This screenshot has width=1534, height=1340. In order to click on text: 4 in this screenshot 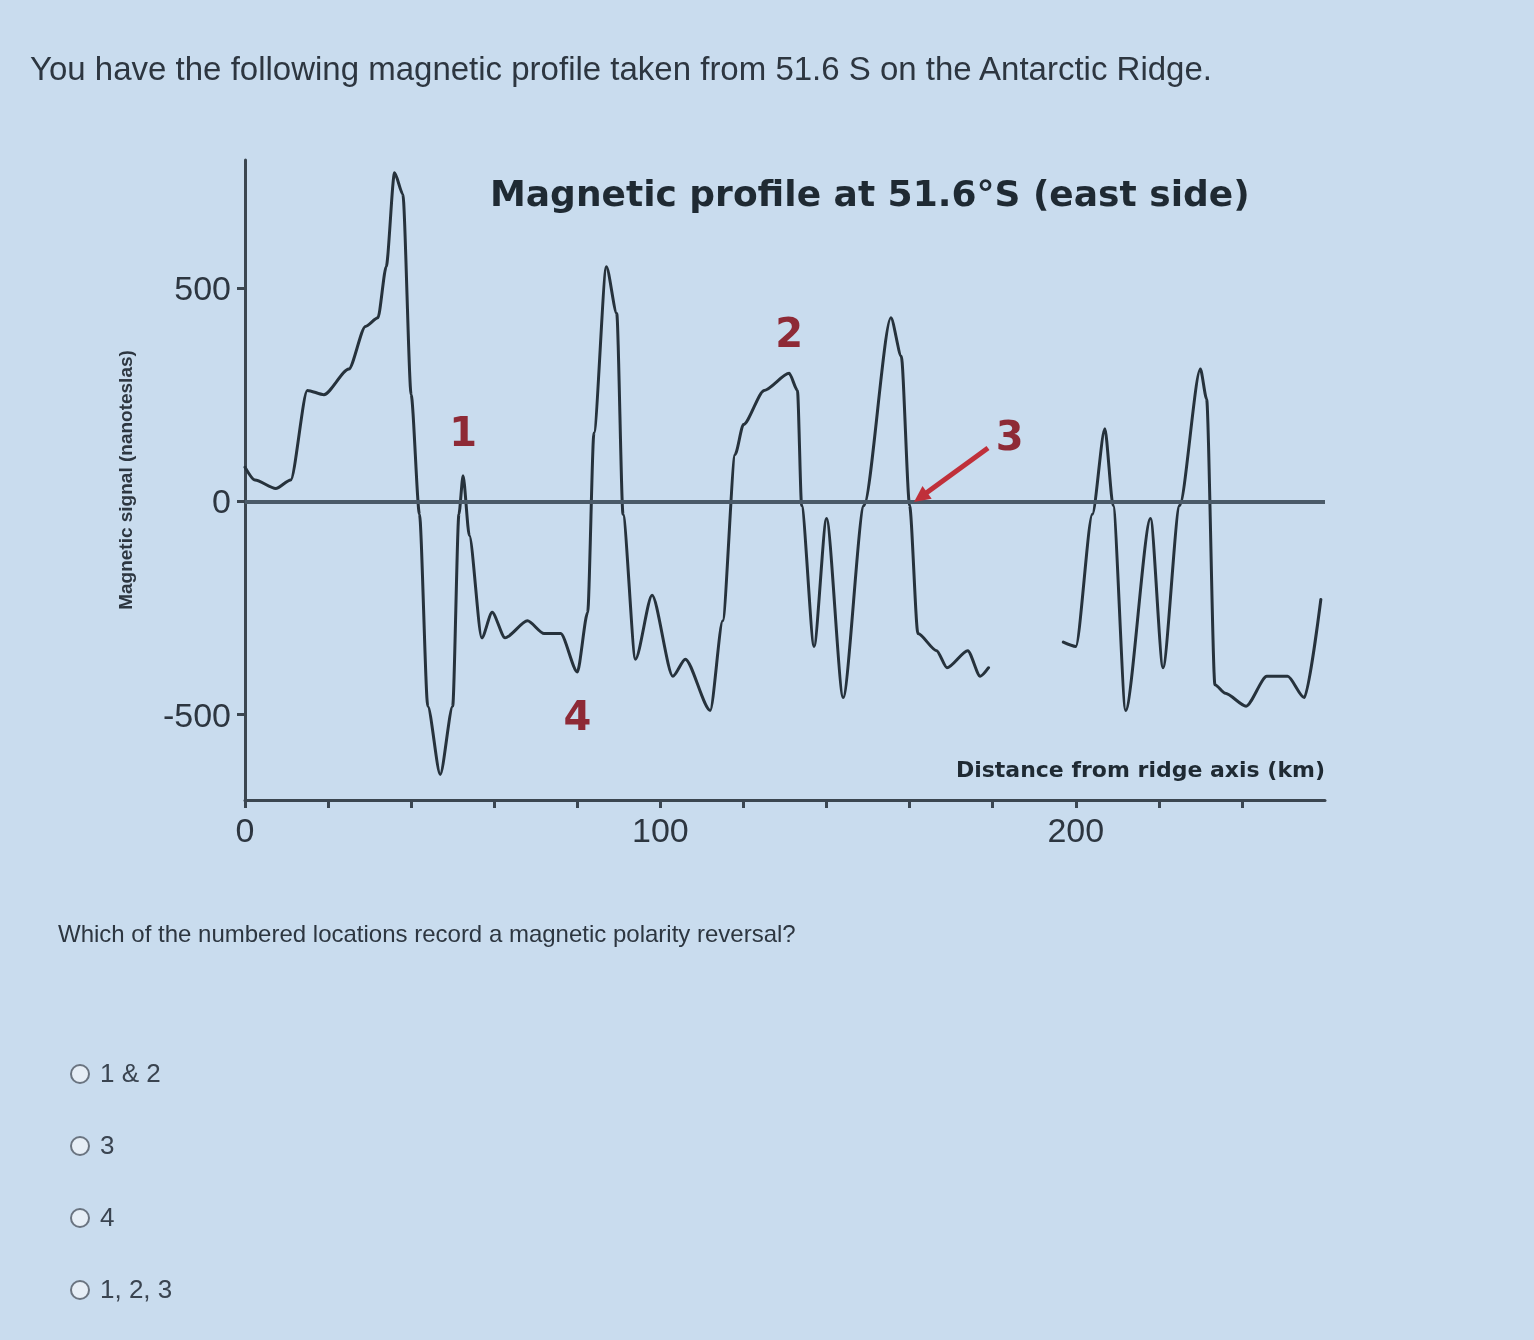, I will do `click(107, 1217)`.